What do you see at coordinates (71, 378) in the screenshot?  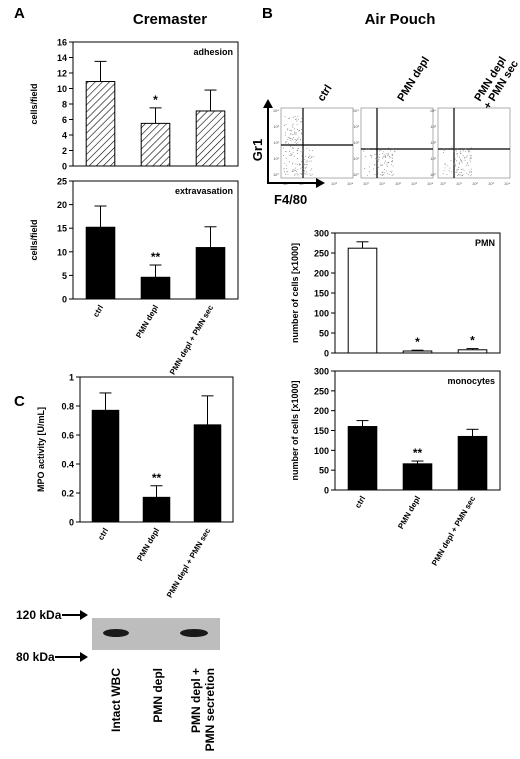 I see `y-tick-label: 1` at bounding box center [71, 378].